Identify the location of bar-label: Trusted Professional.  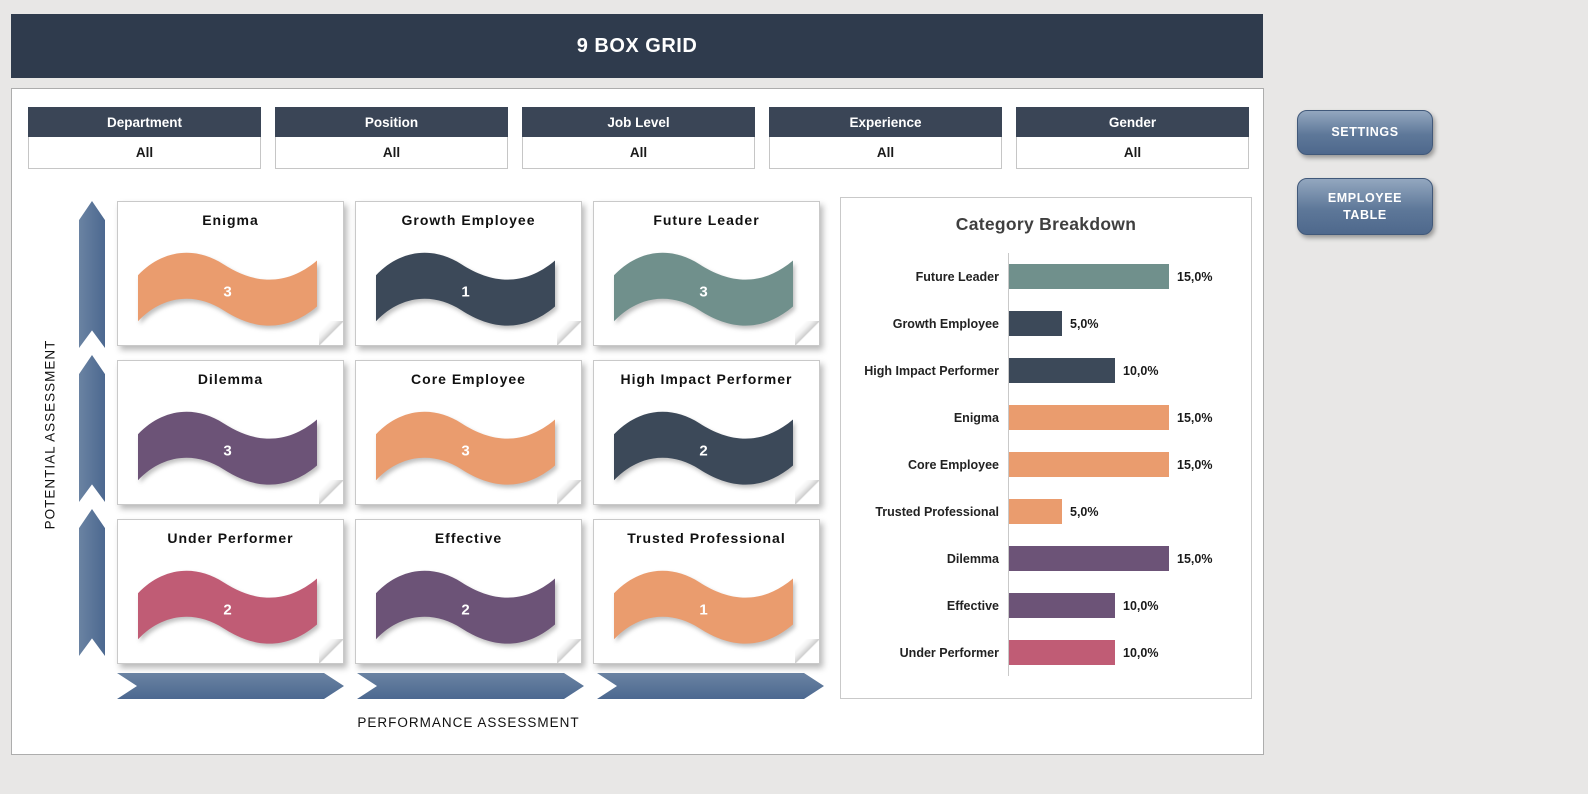
(937, 511).